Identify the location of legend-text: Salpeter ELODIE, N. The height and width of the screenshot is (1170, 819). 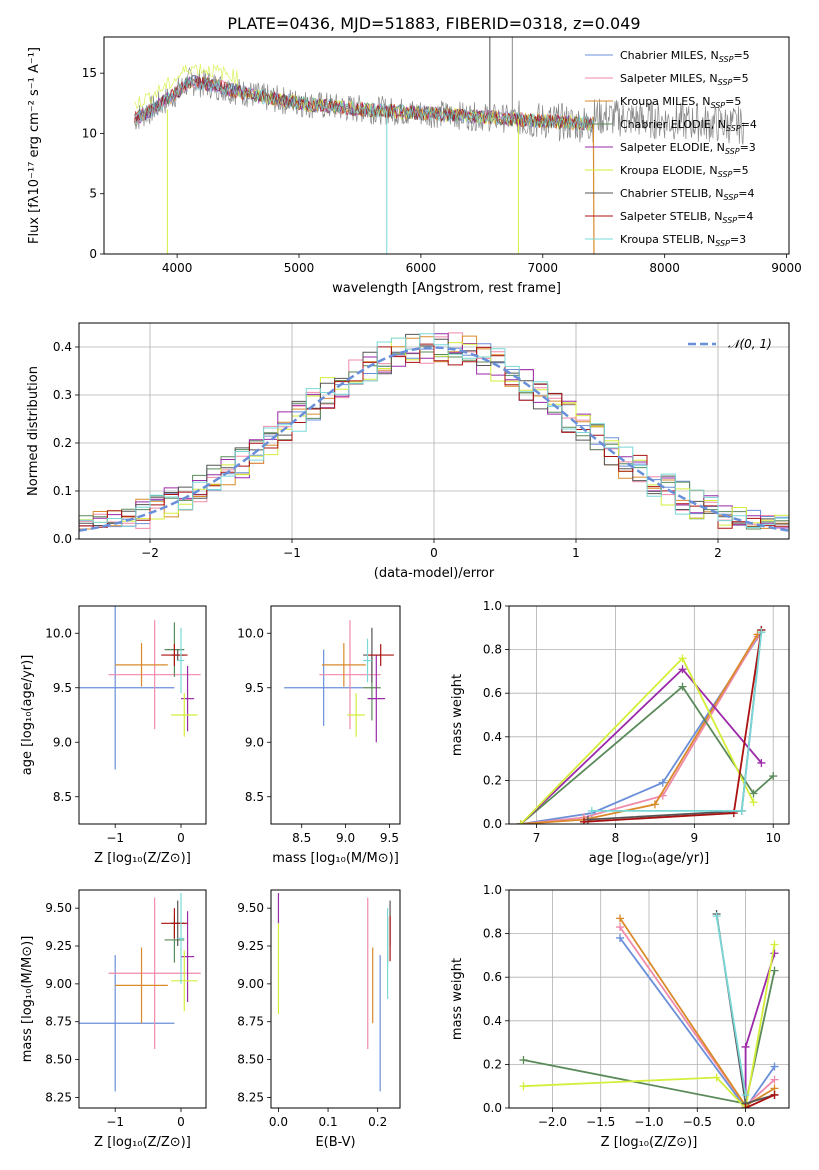
(672, 147).